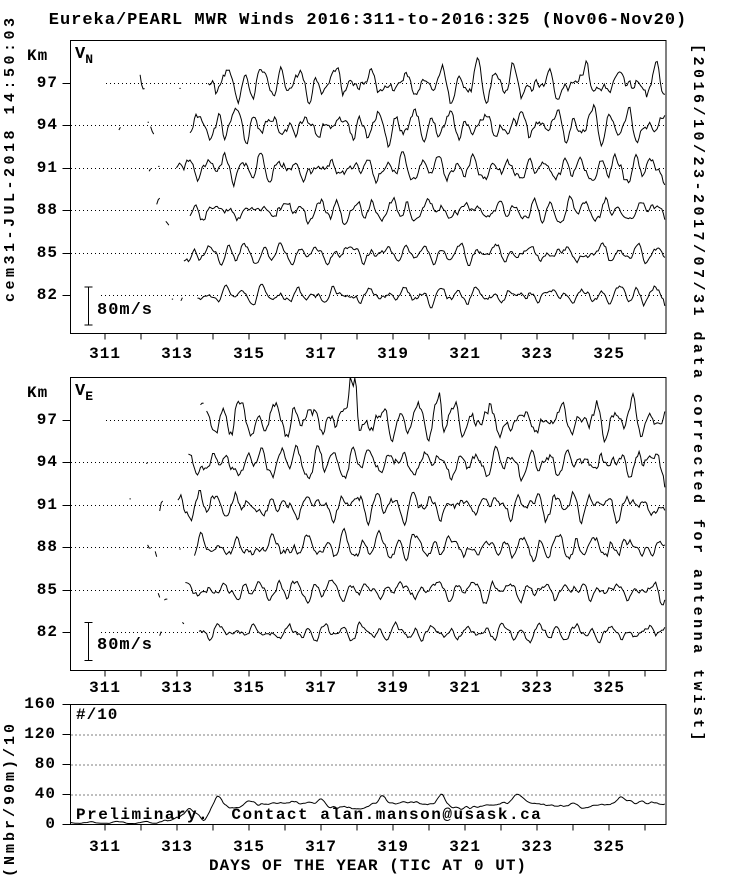 The width and height of the screenshot is (736, 877). I want to click on count-tick-label: 160, so click(40, 703).